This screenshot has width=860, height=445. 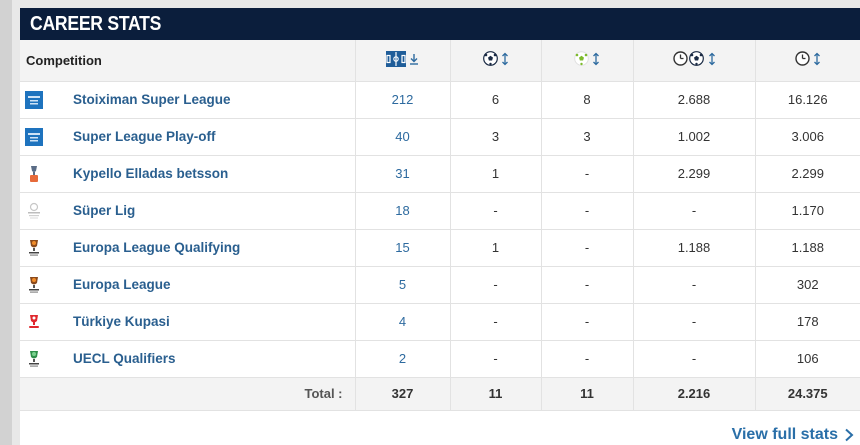 I want to click on table-row: Europa League 5 - - - 302, so click(x=440, y=285).